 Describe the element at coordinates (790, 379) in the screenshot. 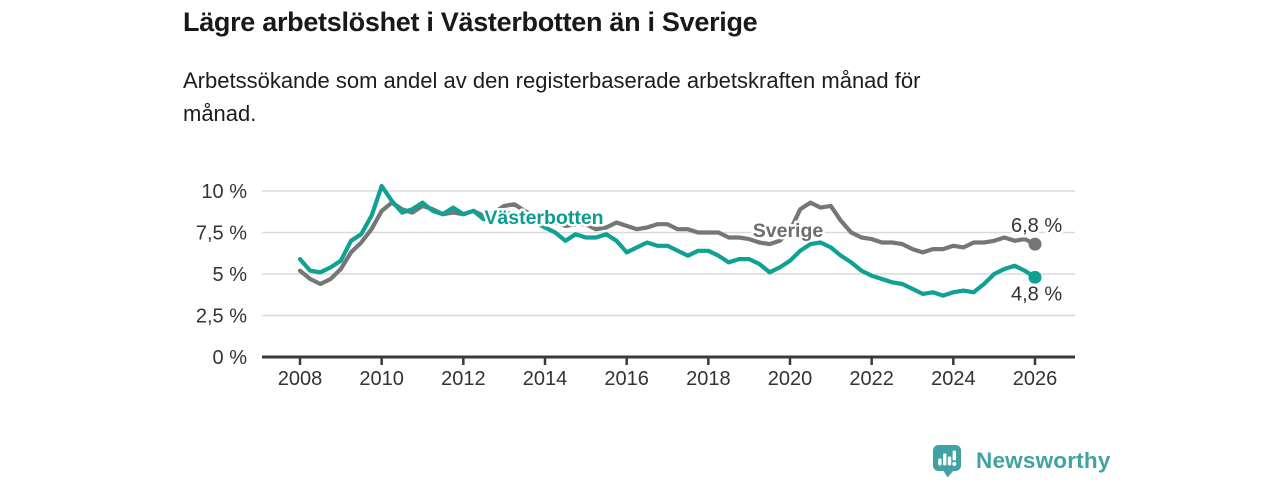

I see `x-axis-tick-label: 2020` at that location.